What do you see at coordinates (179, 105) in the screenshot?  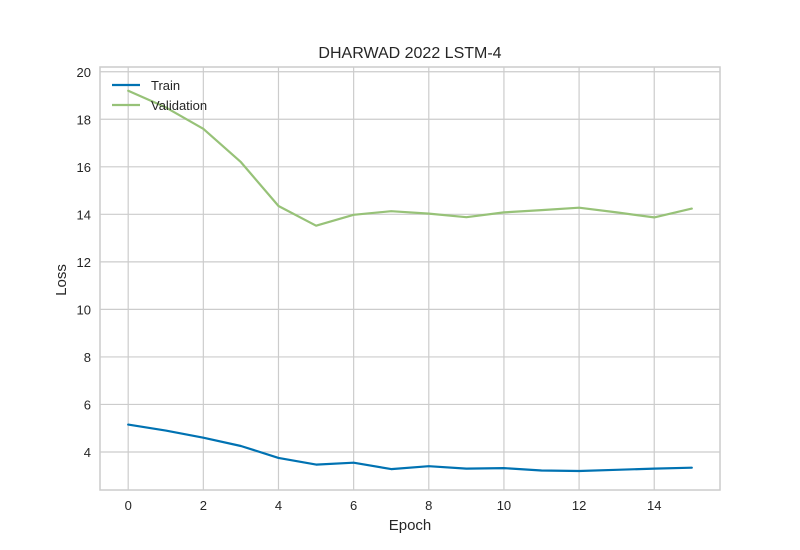 I see `legend-label-validation: Validation` at bounding box center [179, 105].